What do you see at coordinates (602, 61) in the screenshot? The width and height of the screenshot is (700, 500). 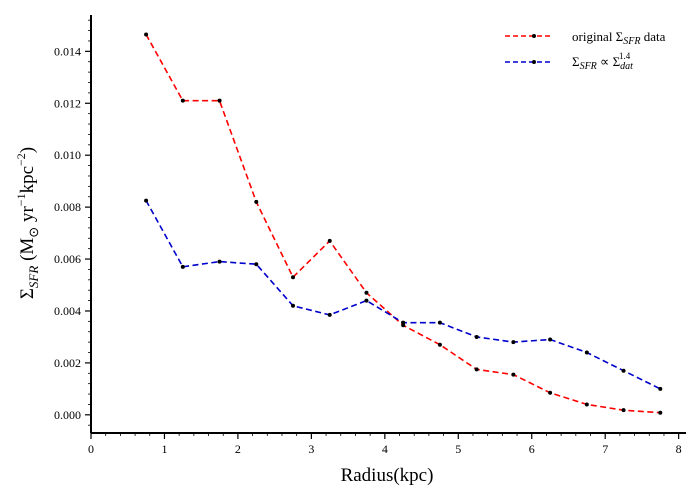 I see `legend-label-model: ΣSFR ∝ Σdat1.4` at bounding box center [602, 61].